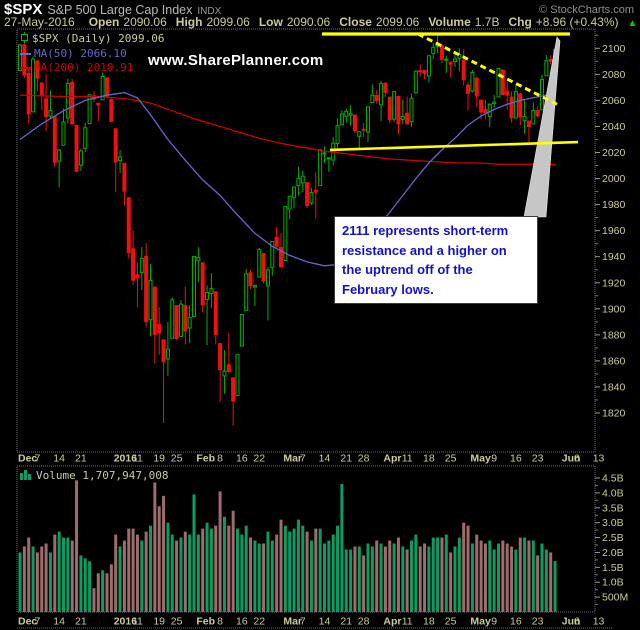 Image resolution: width=640 pixels, height=630 pixels. Describe the element at coordinates (228, 22) in the screenshot. I see `high-value: 2099.06` at that location.